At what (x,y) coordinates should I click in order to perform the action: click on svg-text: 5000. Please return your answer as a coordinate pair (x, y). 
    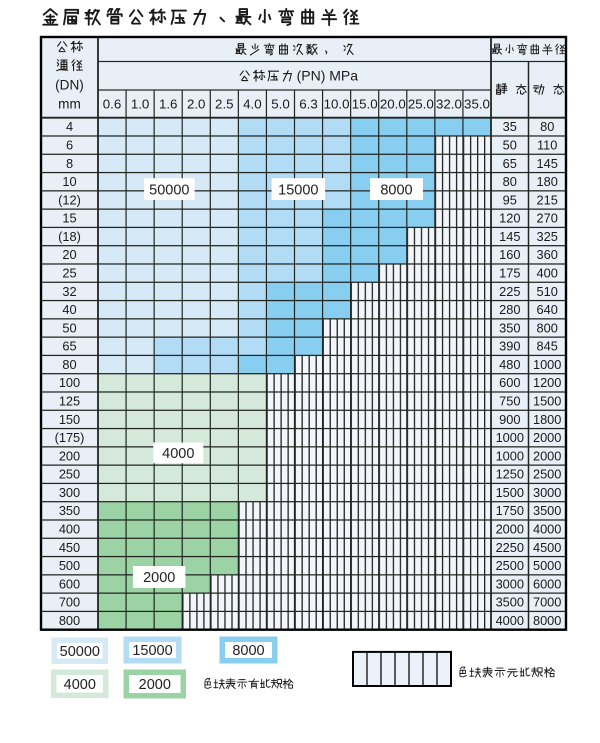
    Looking at the image, I should click on (547, 565).